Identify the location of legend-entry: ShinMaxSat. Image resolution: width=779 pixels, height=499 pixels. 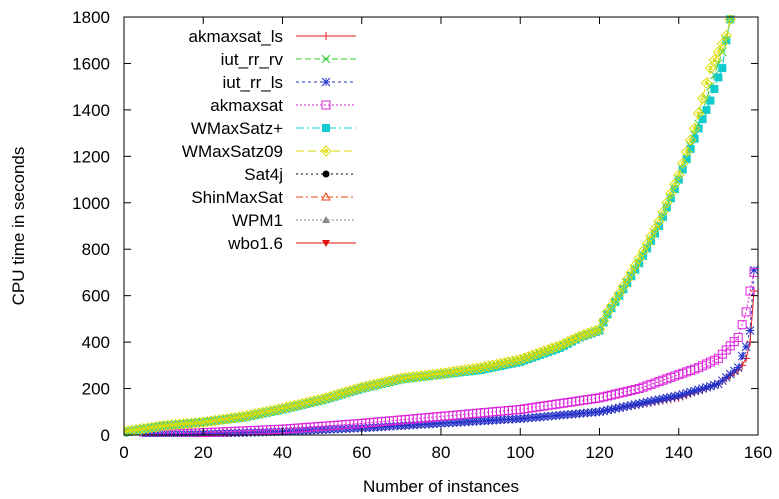
(273, 197).